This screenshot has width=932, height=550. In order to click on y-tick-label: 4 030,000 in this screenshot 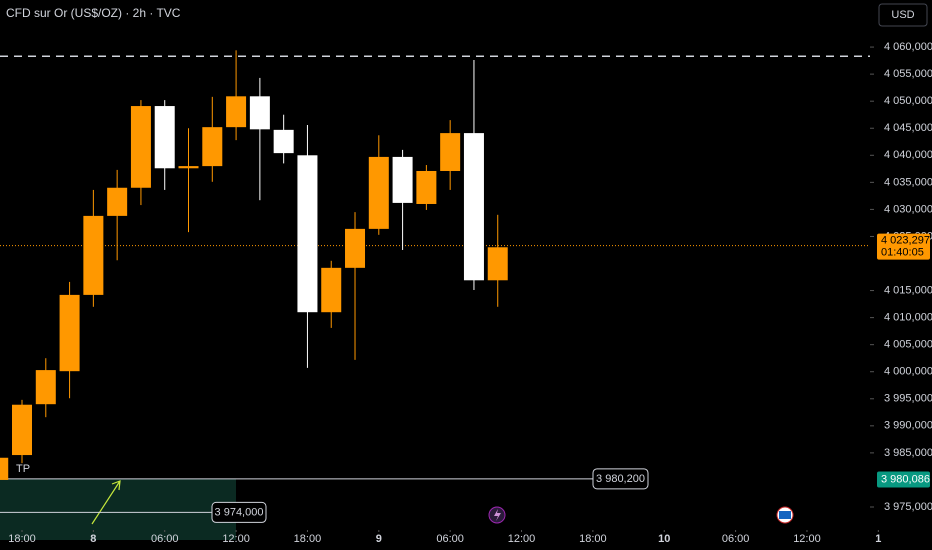, I will do `click(908, 209)`.